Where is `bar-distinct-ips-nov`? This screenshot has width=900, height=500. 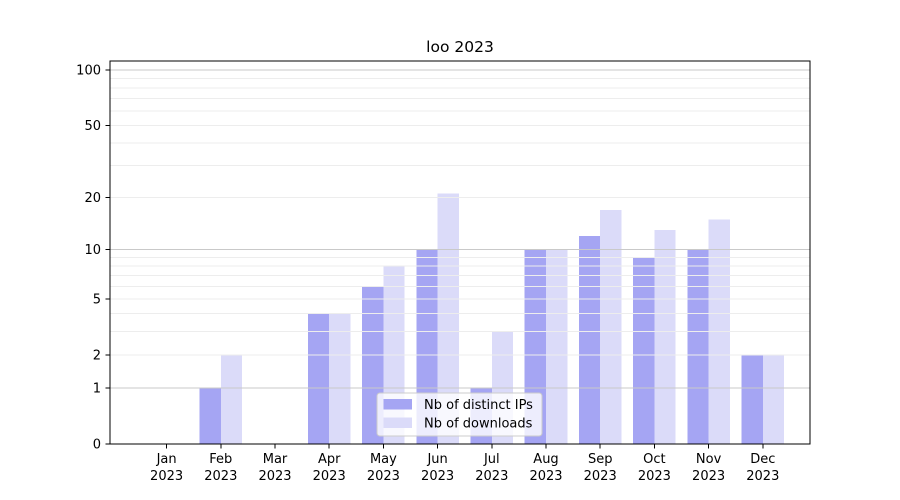
bar-distinct-ips-nov is located at coordinates (698, 346).